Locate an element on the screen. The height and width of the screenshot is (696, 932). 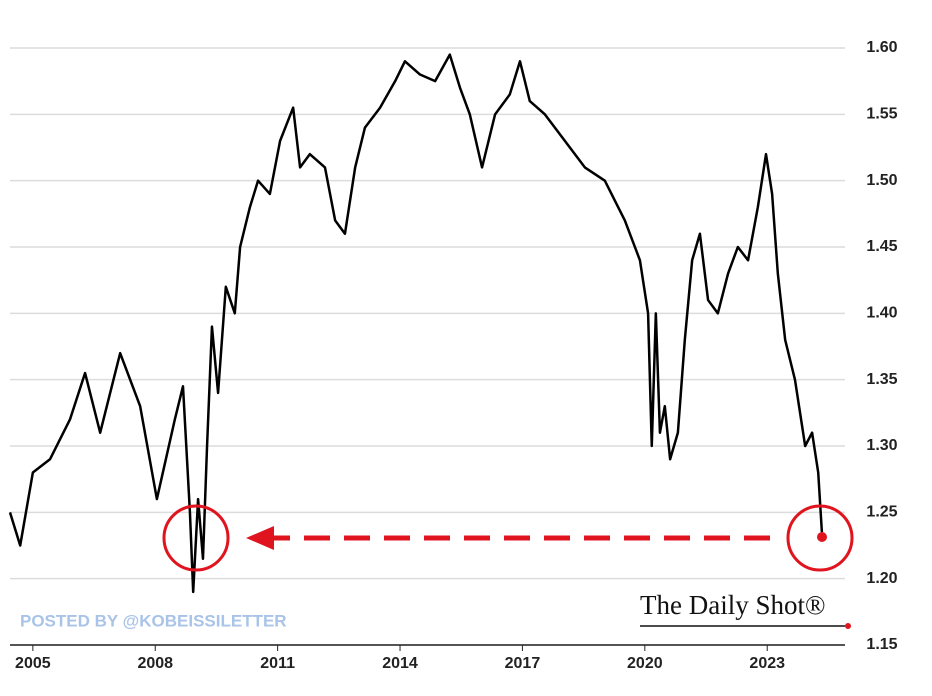
arrow-head is located at coordinates (260, 538).